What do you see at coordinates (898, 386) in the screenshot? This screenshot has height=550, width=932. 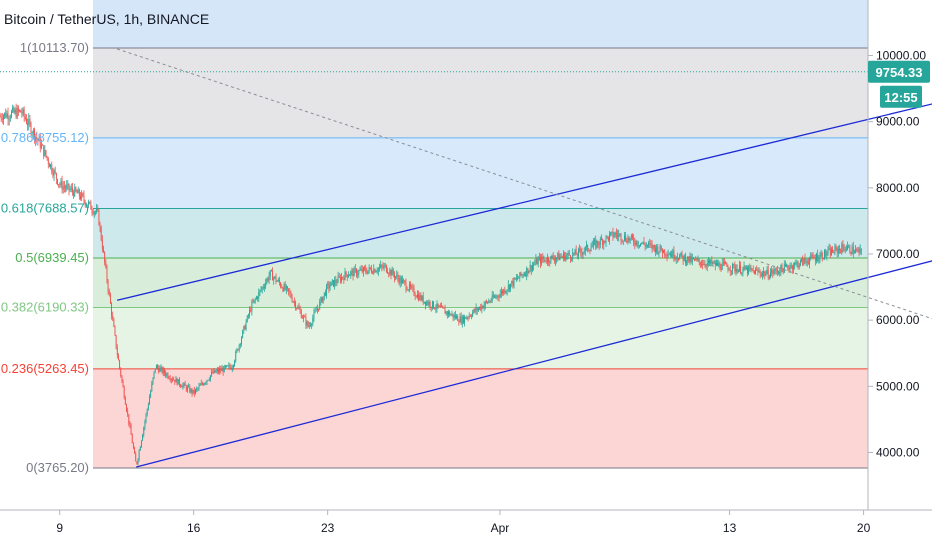 I see `y-tick-label: 5000.00` at bounding box center [898, 386].